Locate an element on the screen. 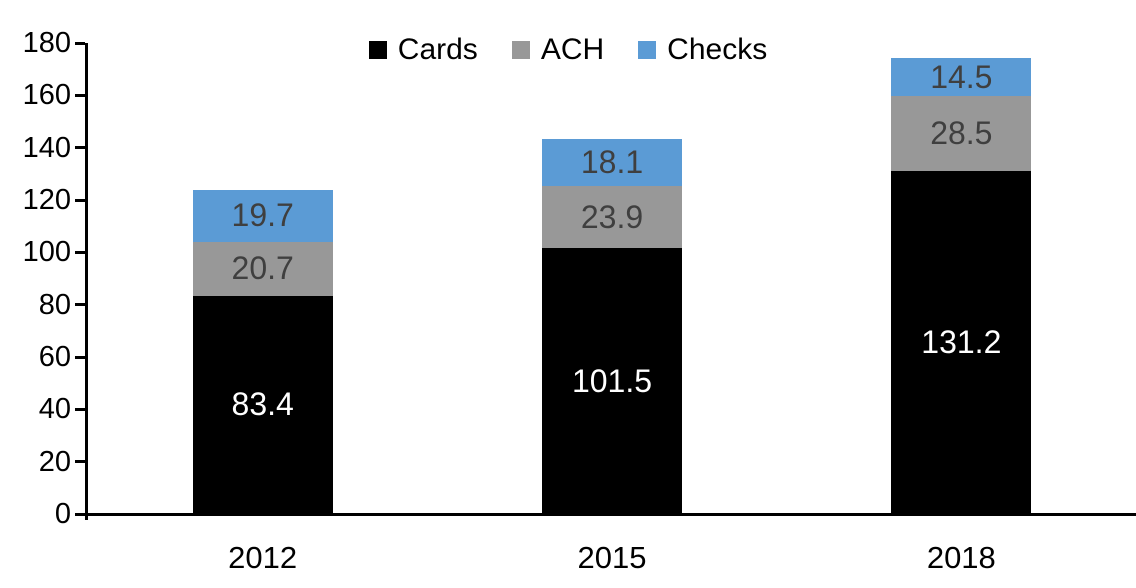 Image resolution: width=1136 pixels, height=588 pixels. y-axis-label: 100 is located at coordinates (46, 252).